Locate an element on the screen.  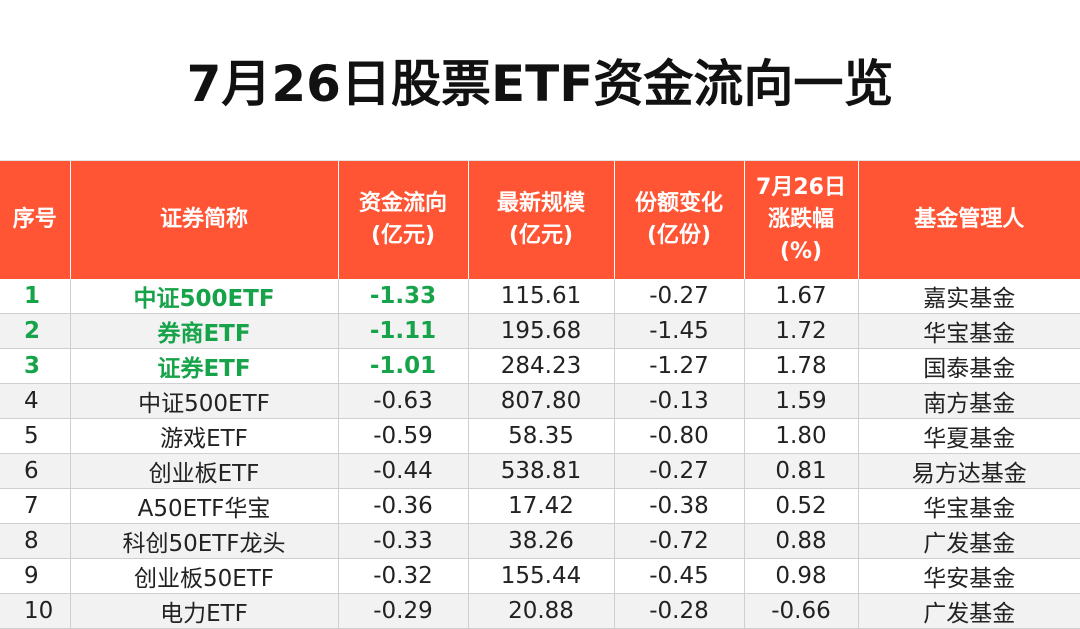
rank-cell: 10 is located at coordinates (35, 611).